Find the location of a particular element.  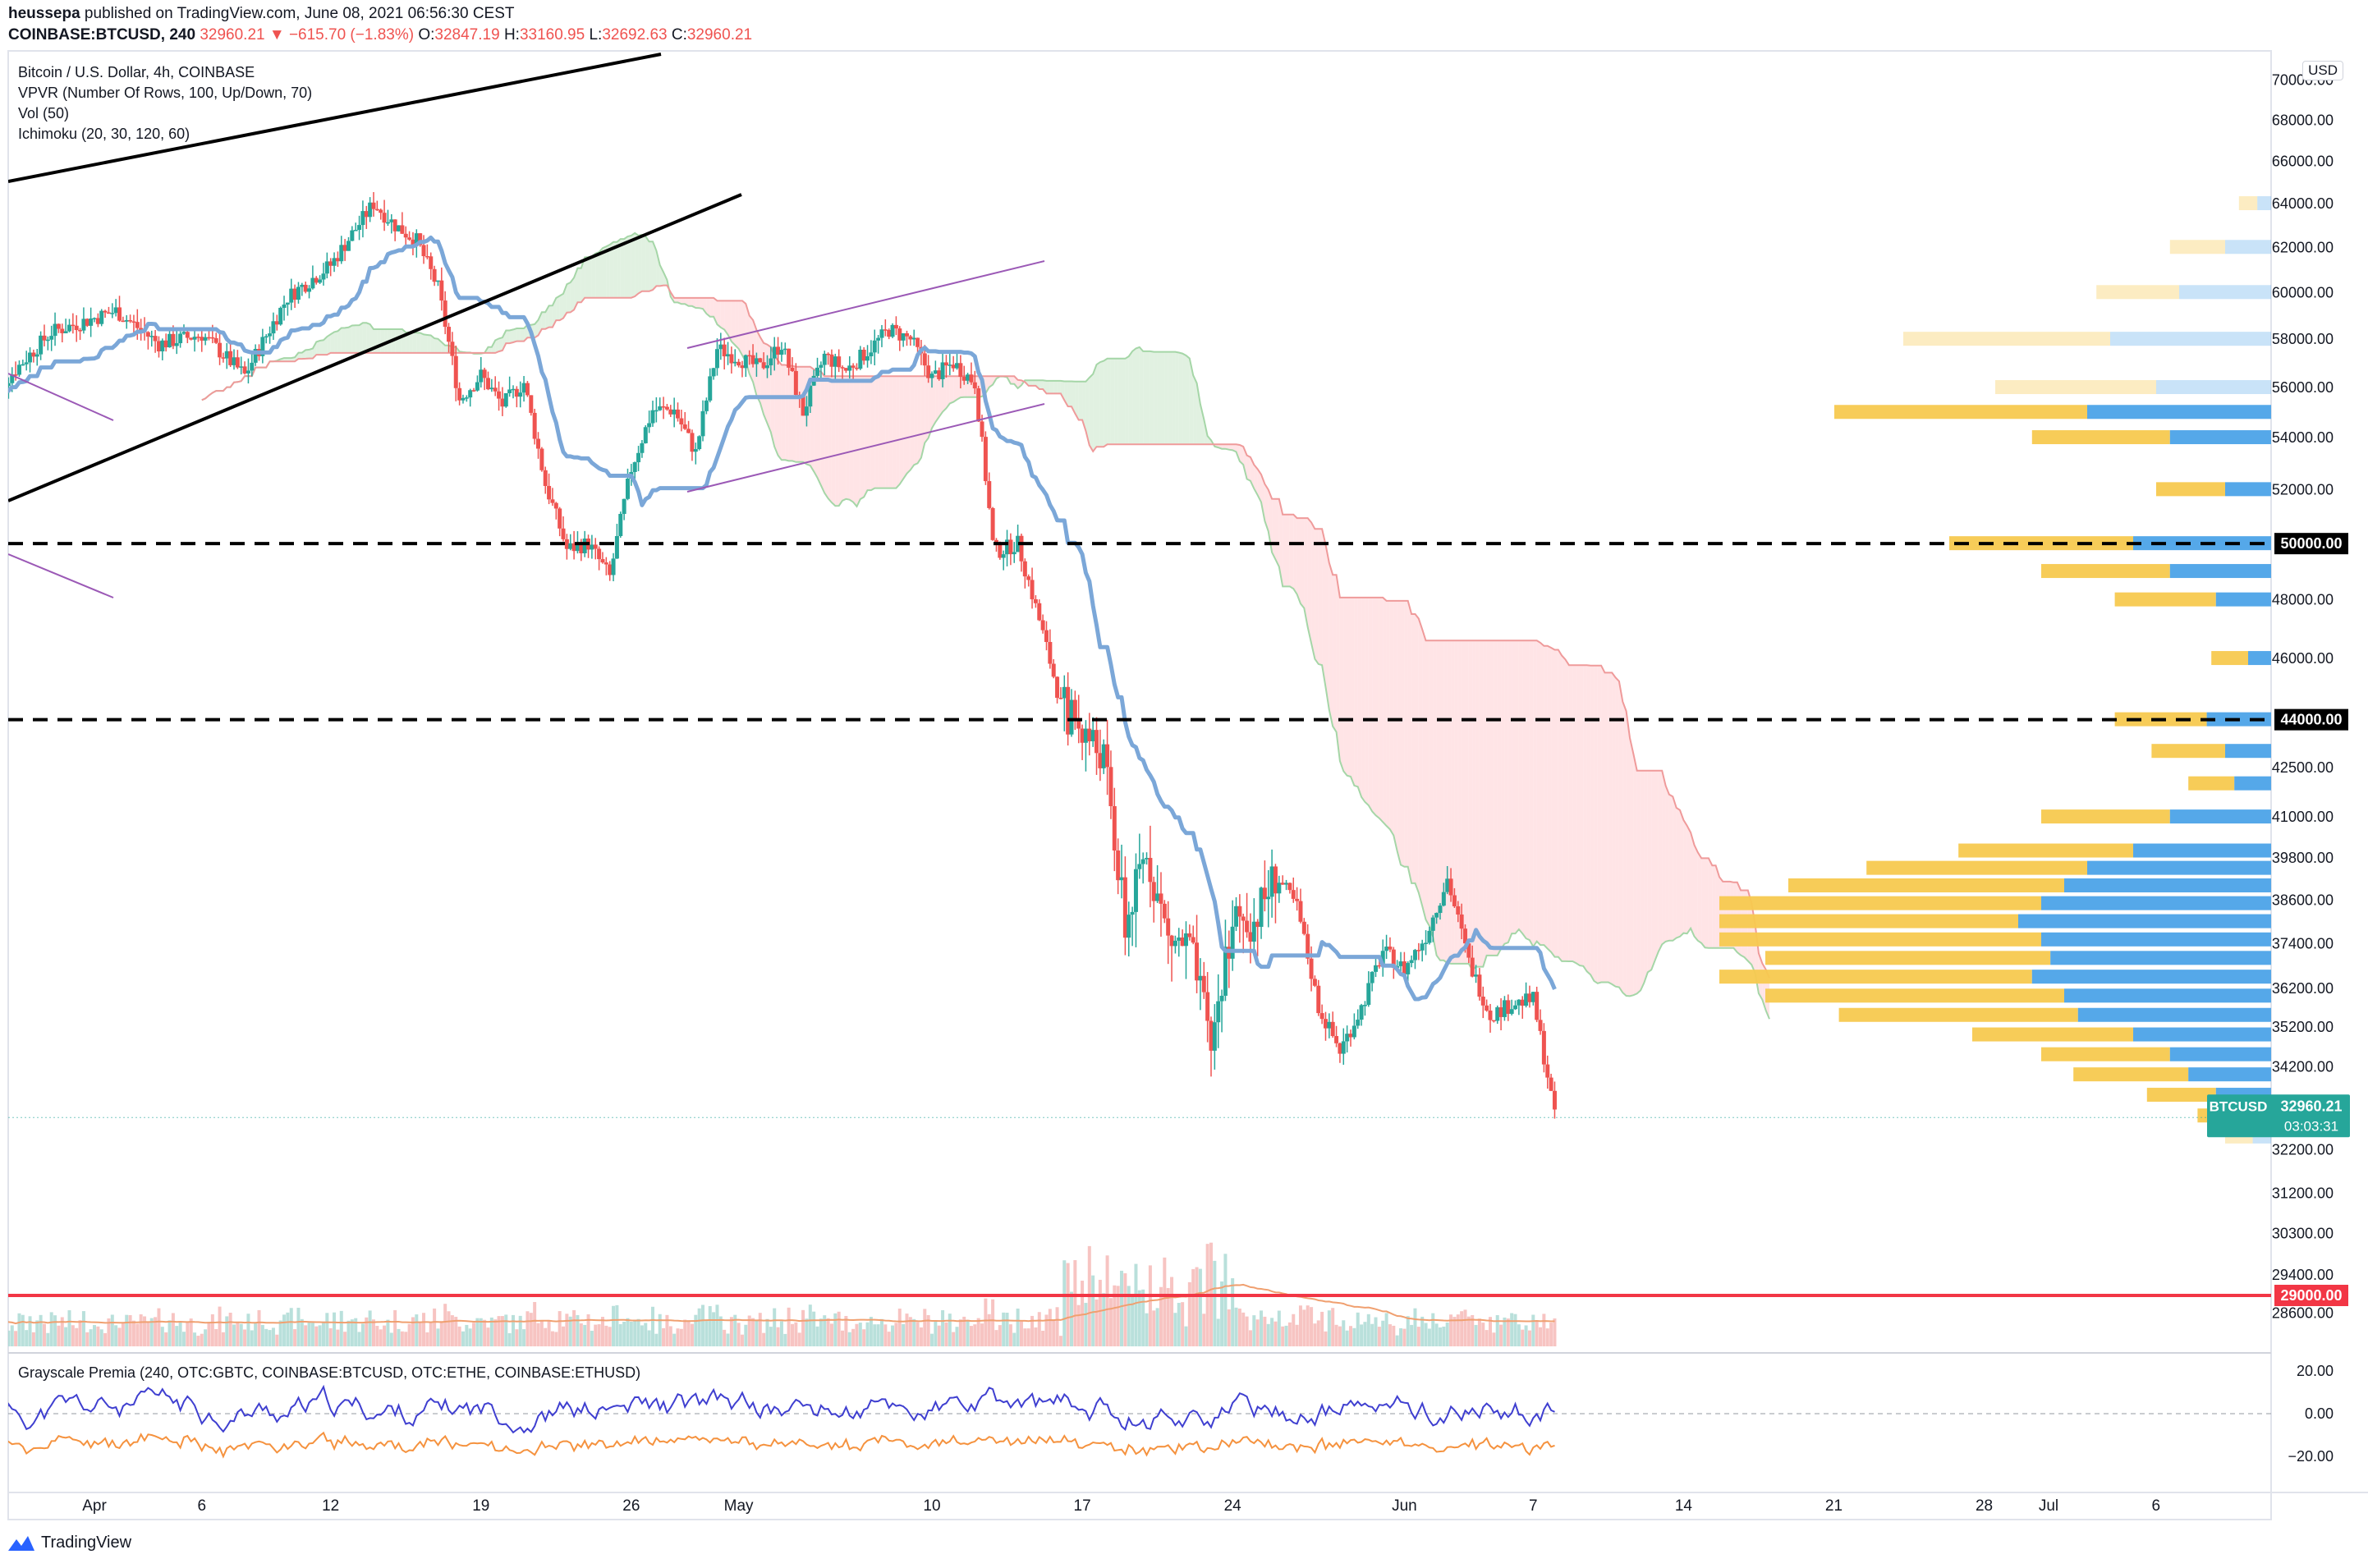

level-label: 29000.00 is located at coordinates (2311, 1295).